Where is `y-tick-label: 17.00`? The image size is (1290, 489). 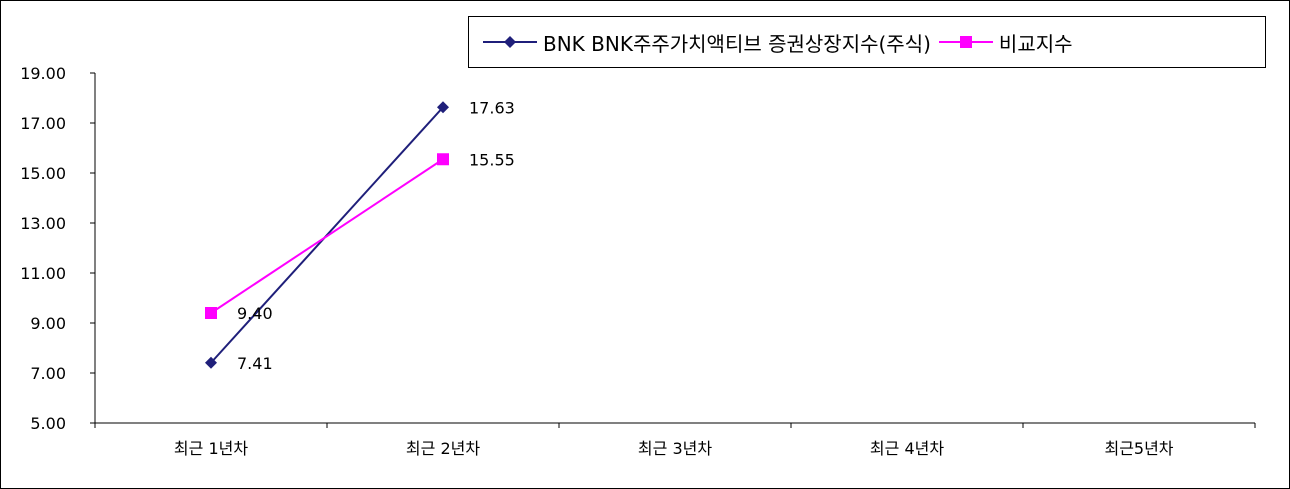 y-tick-label: 17.00 is located at coordinates (43, 123).